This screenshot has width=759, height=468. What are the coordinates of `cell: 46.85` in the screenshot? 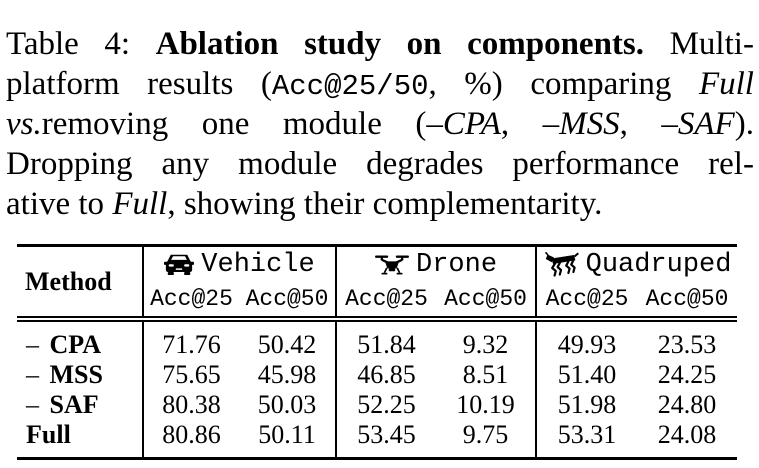 It's located at (386, 375).